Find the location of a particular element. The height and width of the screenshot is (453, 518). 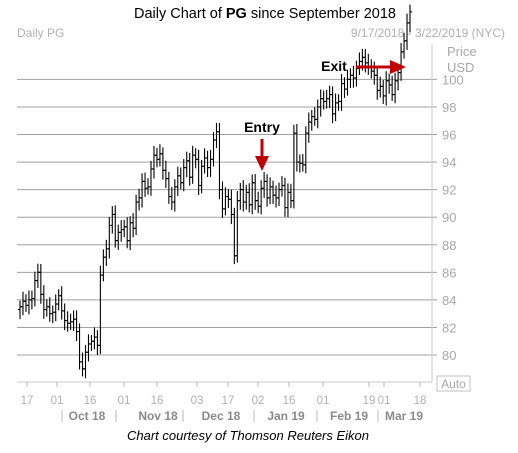

y-tick-label: 98 is located at coordinates (449, 107).